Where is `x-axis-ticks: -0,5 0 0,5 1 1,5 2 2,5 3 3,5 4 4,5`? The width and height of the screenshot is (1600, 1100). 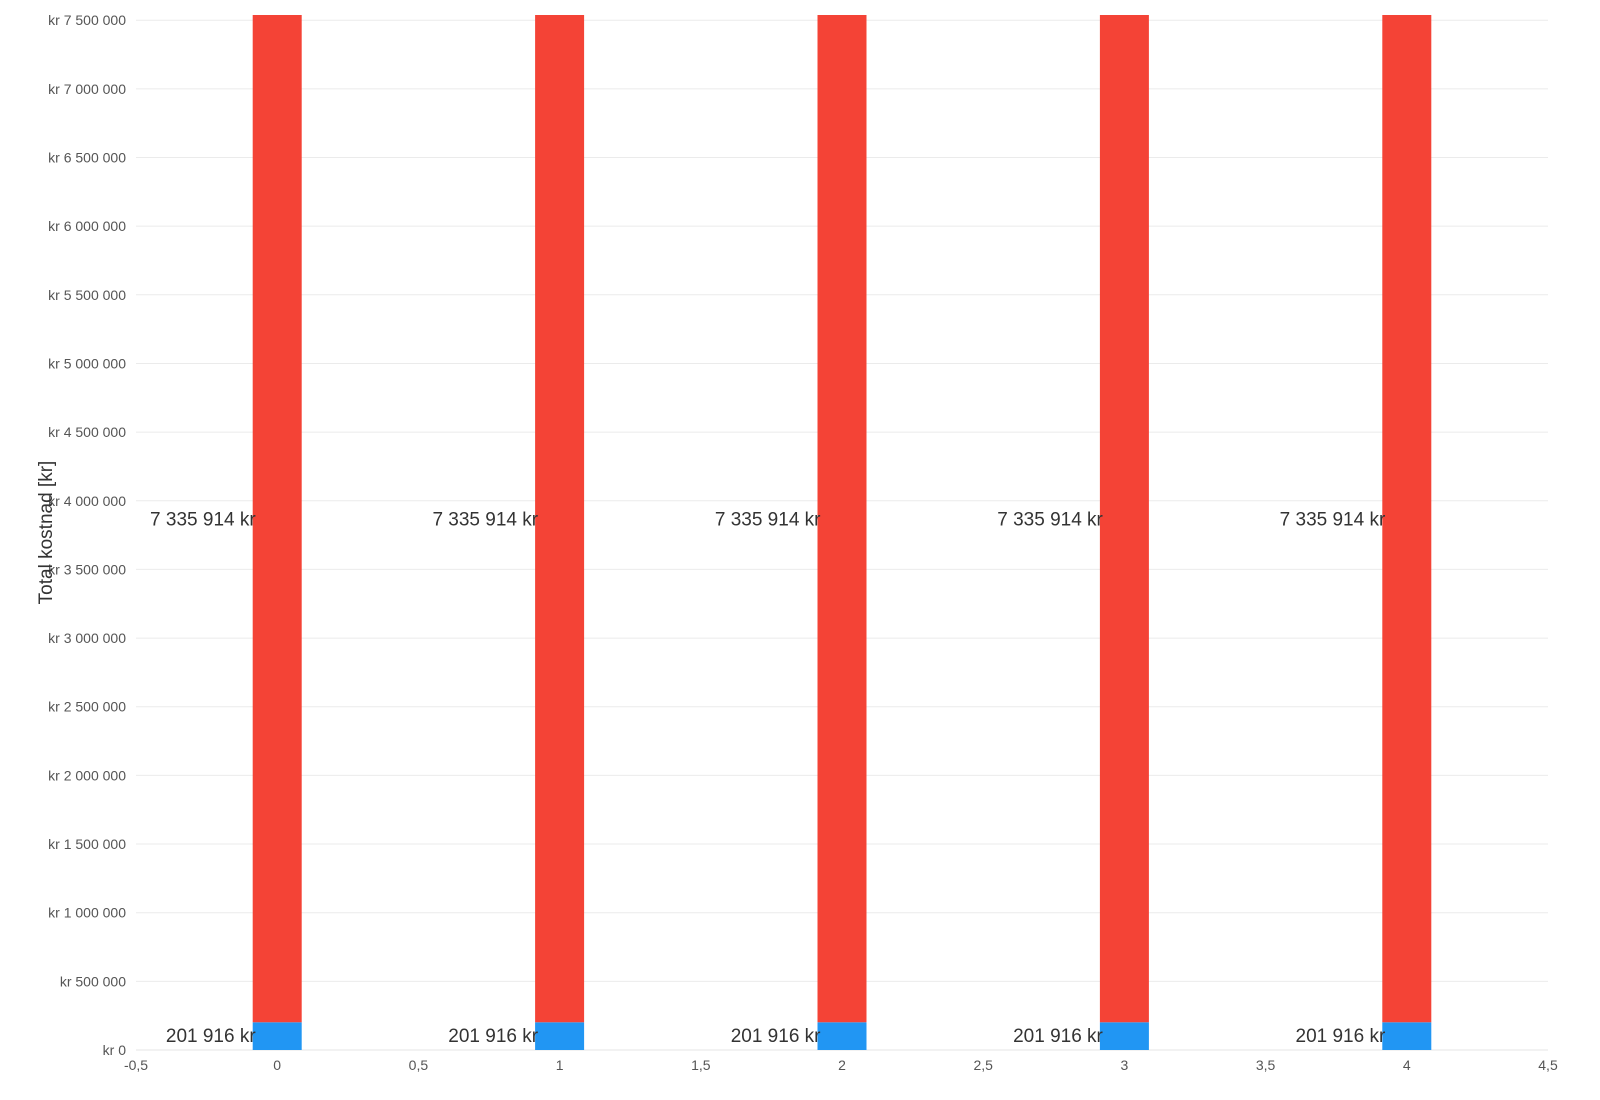
x-axis-ticks: -0,5 0 0,5 1 1,5 2 2,5 3 3,5 4 4,5 is located at coordinates (841, 1065).